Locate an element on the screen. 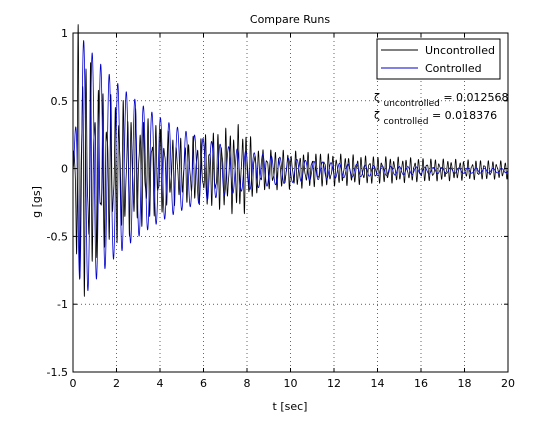 This screenshot has width=560, height=425. y-tick-label: 1 is located at coordinates (64, 33).